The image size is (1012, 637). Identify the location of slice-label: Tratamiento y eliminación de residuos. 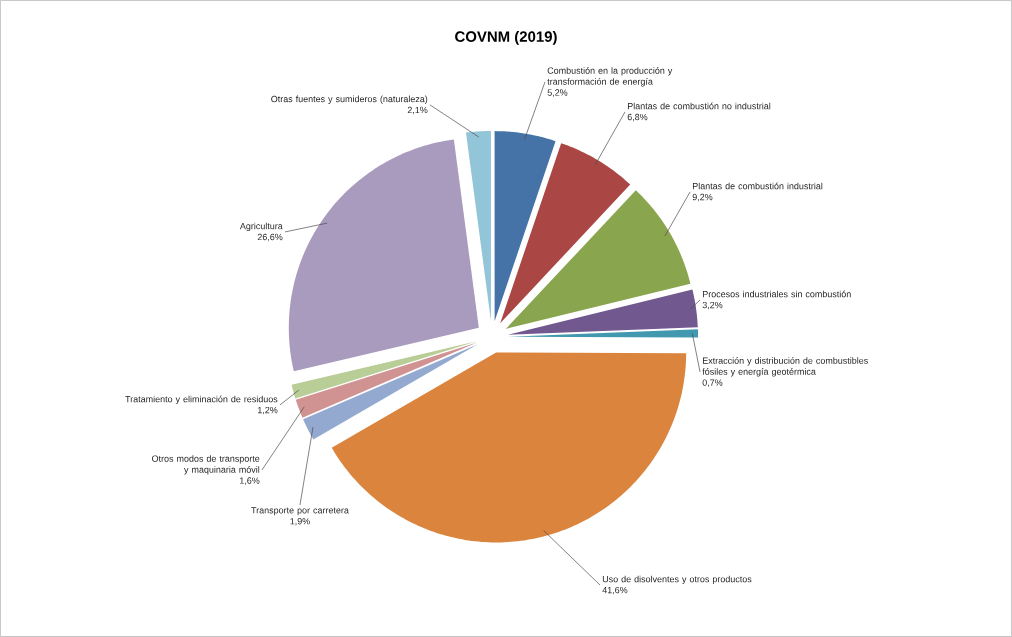
(201, 400).